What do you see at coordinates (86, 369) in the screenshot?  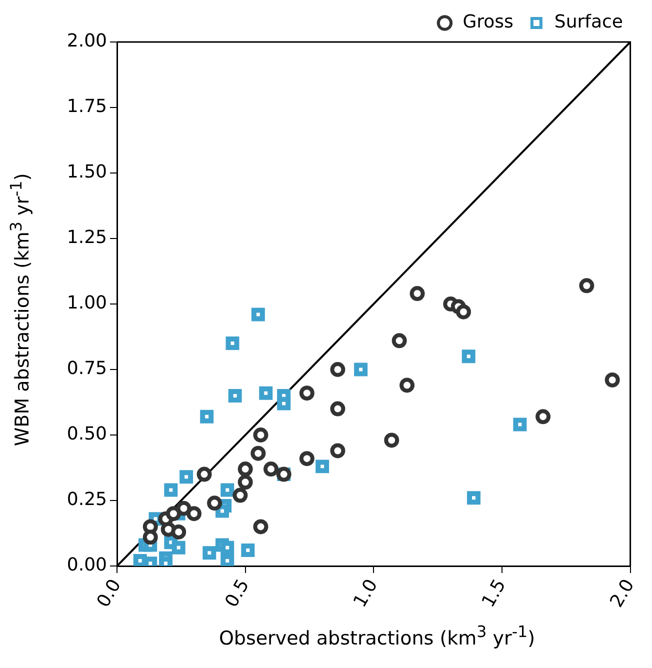 I see `y-tick-label: 0.75` at bounding box center [86, 369].